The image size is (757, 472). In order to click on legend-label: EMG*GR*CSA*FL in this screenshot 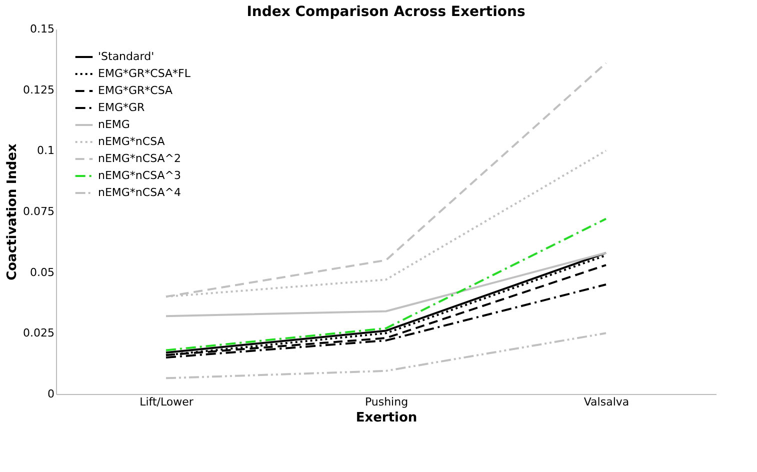, I will do `click(145, 73)`.